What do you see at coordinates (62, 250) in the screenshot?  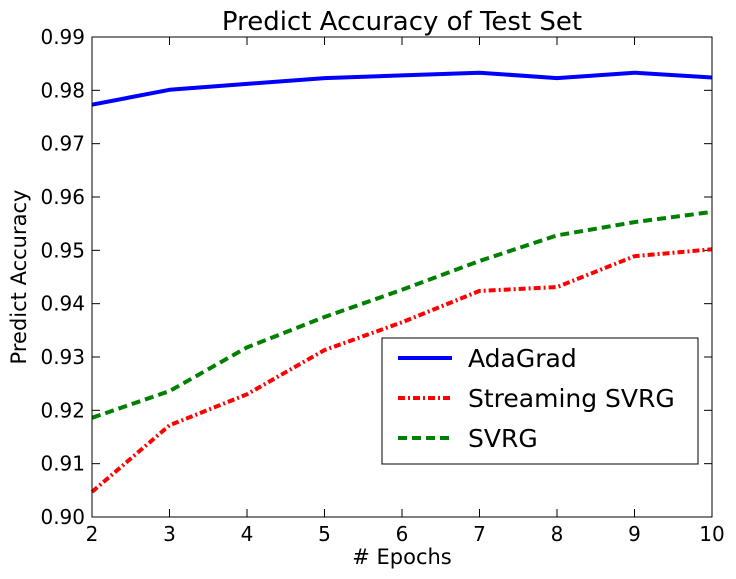 I see `y-tick-label: 0.95` at bounding box center [62, 250].